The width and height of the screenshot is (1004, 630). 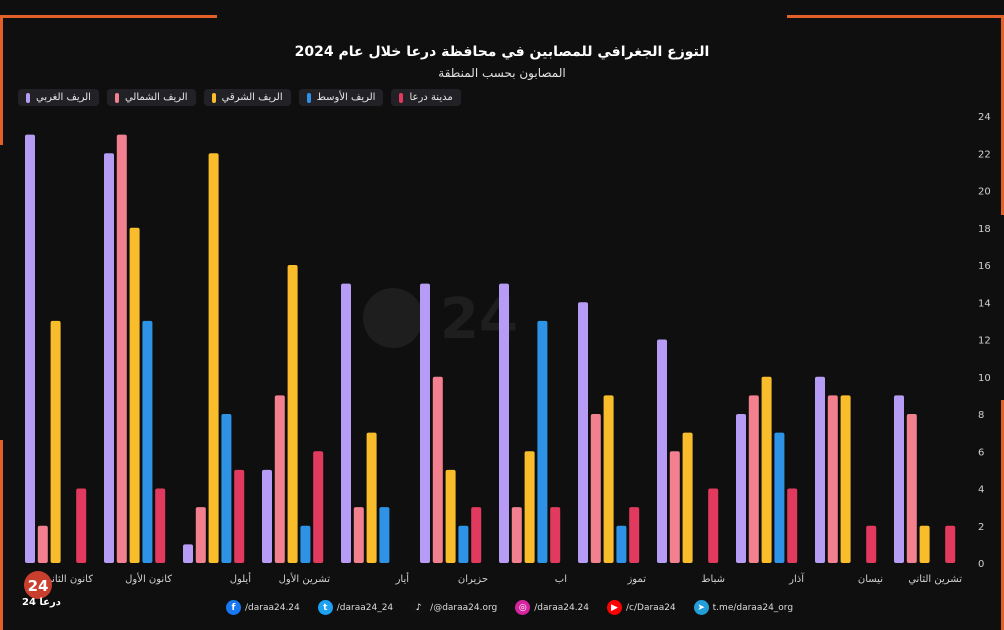 What do you see at coordinates (743, 607) in the screenshot?
I see `social-link: ➤ t.me/daraa24_org` at bounding box center [743, 607].